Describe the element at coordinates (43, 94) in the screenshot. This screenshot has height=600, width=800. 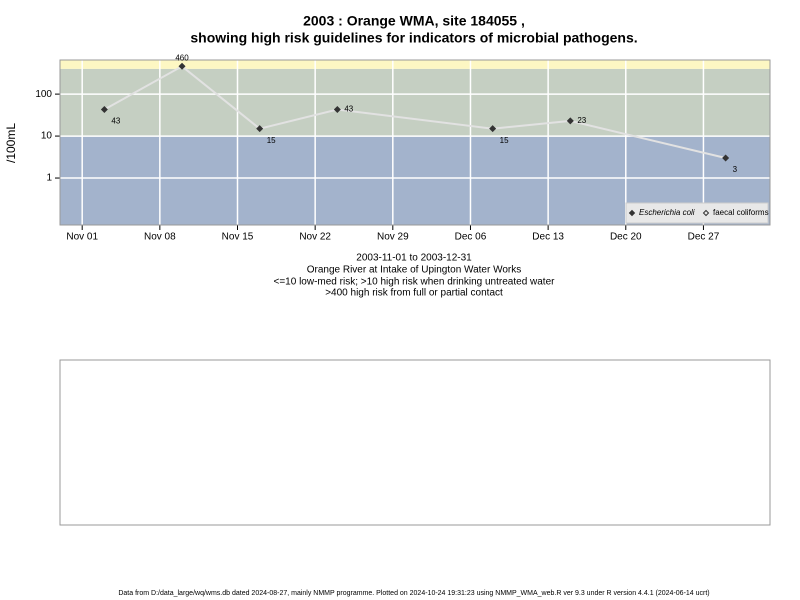
I see `y-tick-label: 100` at that location.